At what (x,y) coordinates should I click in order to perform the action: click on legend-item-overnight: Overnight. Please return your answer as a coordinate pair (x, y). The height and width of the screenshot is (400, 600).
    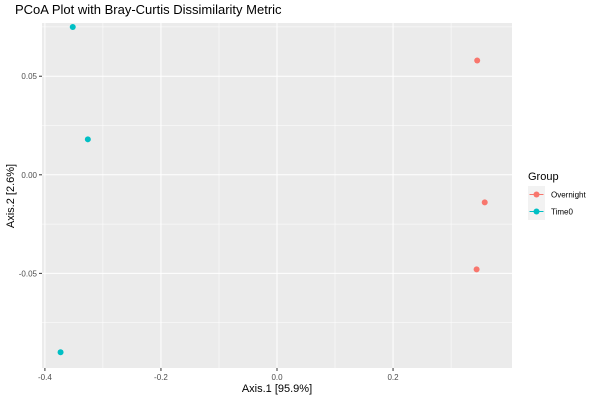
    Looking at the image, I should click on (557, 194).